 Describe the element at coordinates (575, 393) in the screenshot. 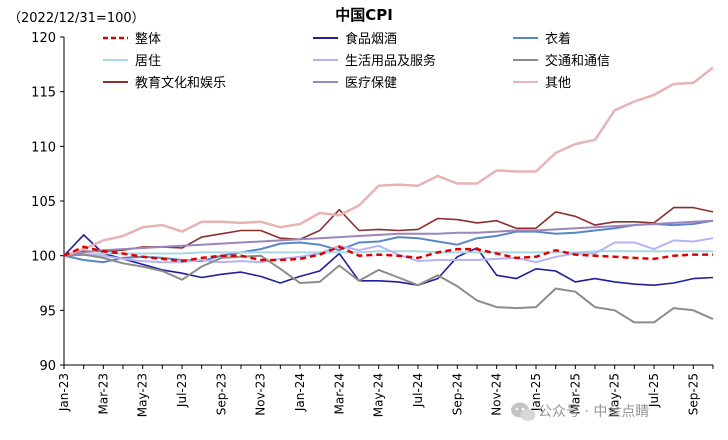

I see `x-tick-label: Mar-25` at that location.